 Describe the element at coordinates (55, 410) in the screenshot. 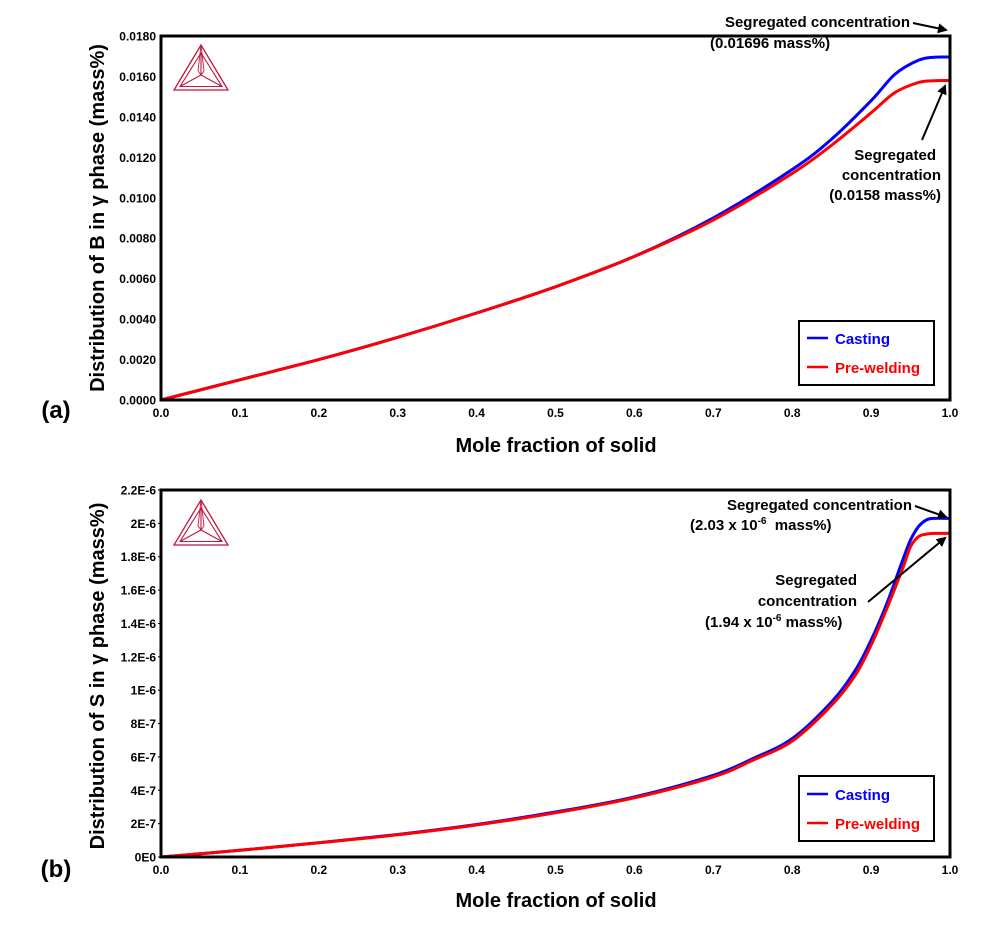

I see `panel-a-label: (a)` at that location.